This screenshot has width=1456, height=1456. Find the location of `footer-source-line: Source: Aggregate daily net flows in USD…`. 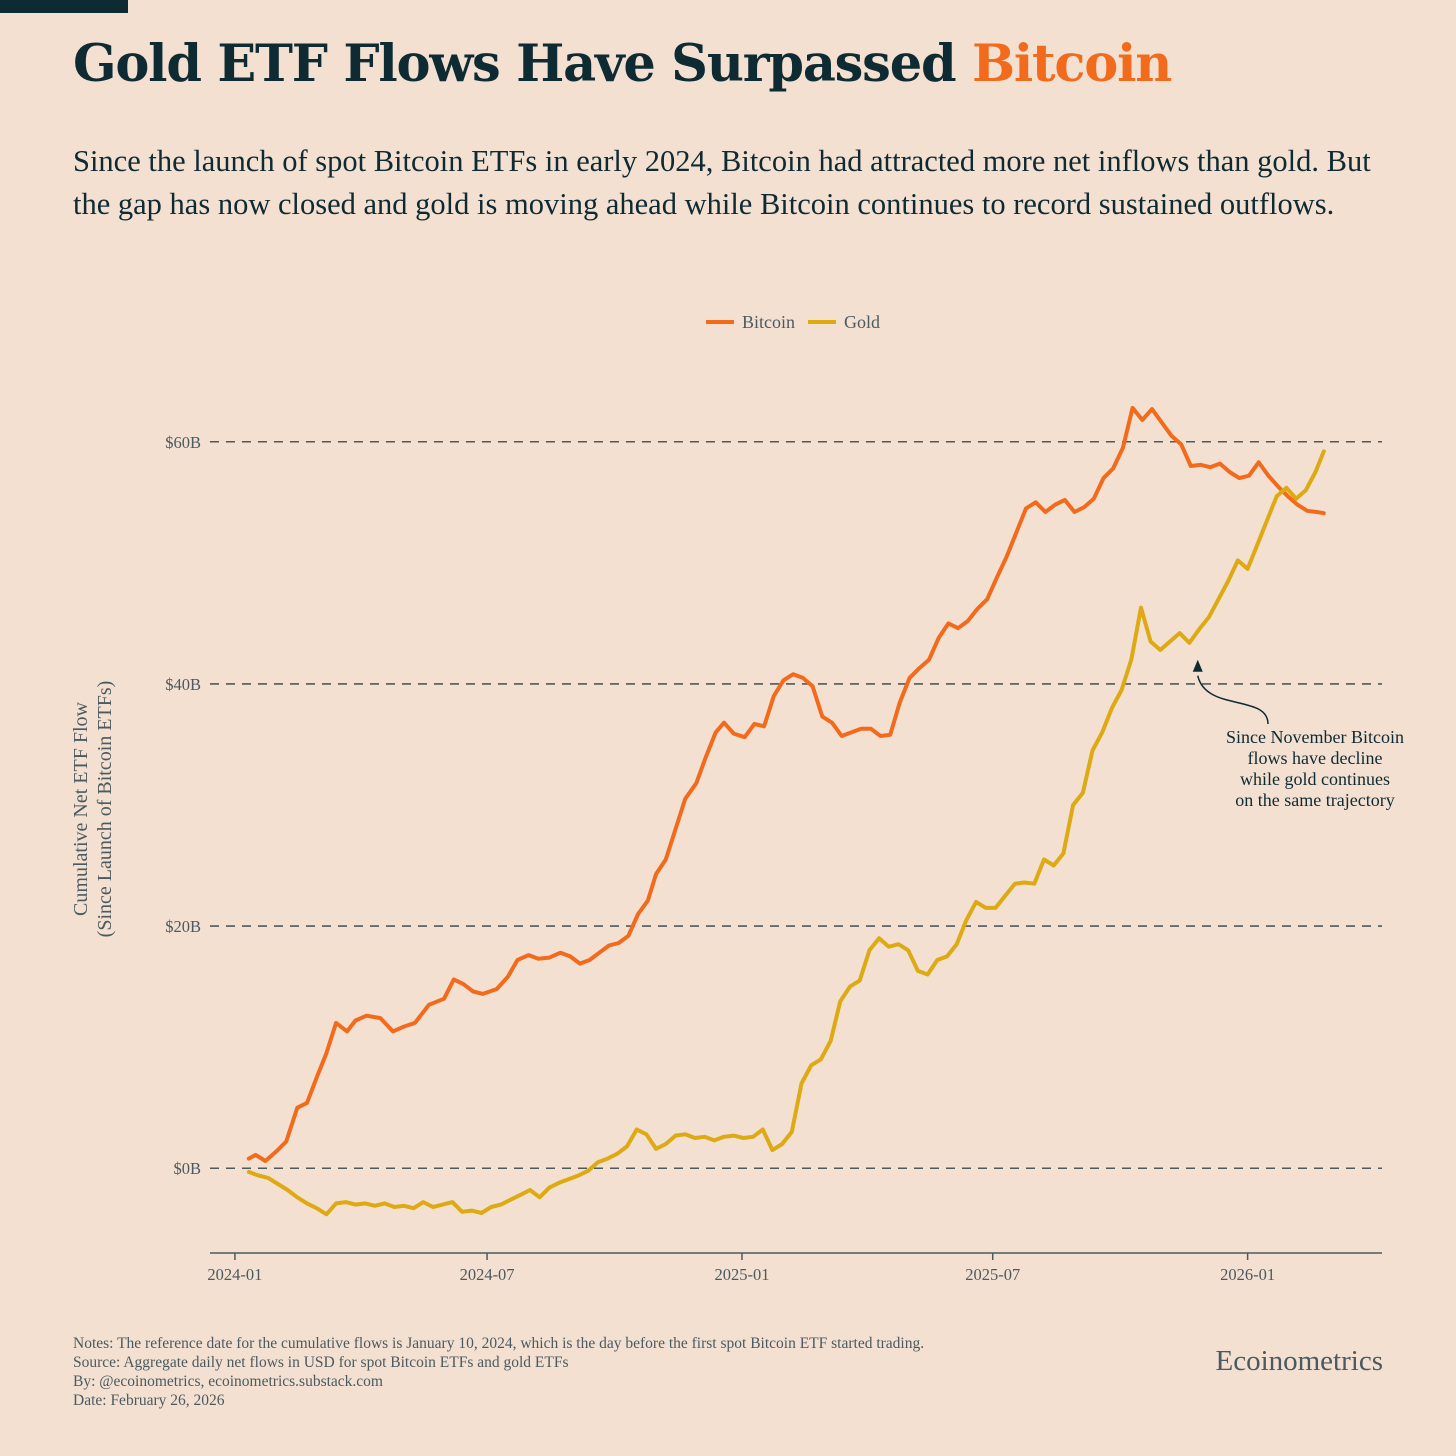

footer-source-line: Source: Aggregate daily net flows in USD… is located at coordinates (321, 1362).